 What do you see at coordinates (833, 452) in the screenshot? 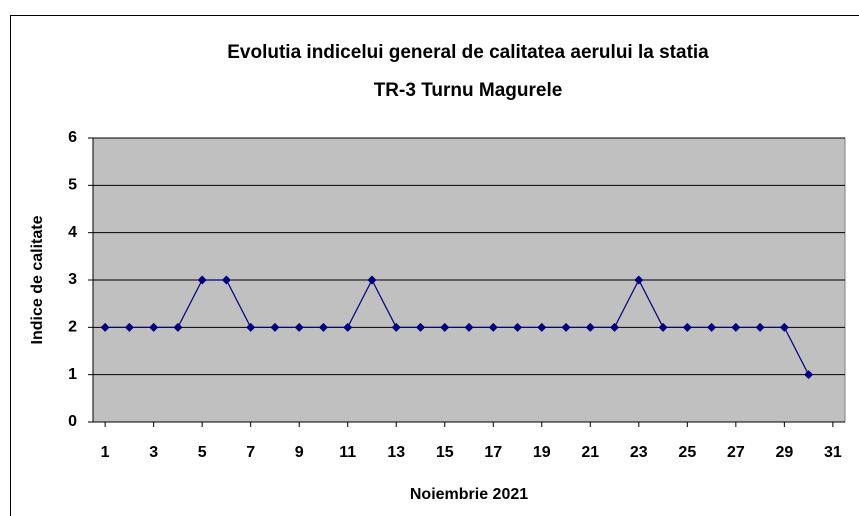
I see `x-tick-label: 31` at bounding box center [833, 452].